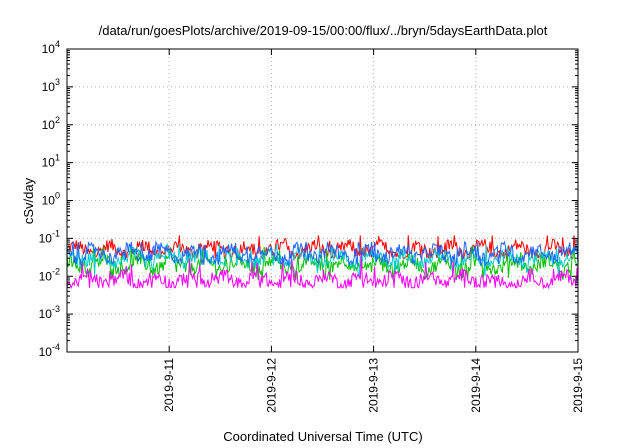  What do you see at coordinates (49, 312) in the screenshot?
I see `y-tick-label: 10⁻³` at bounding box center [49, 312].